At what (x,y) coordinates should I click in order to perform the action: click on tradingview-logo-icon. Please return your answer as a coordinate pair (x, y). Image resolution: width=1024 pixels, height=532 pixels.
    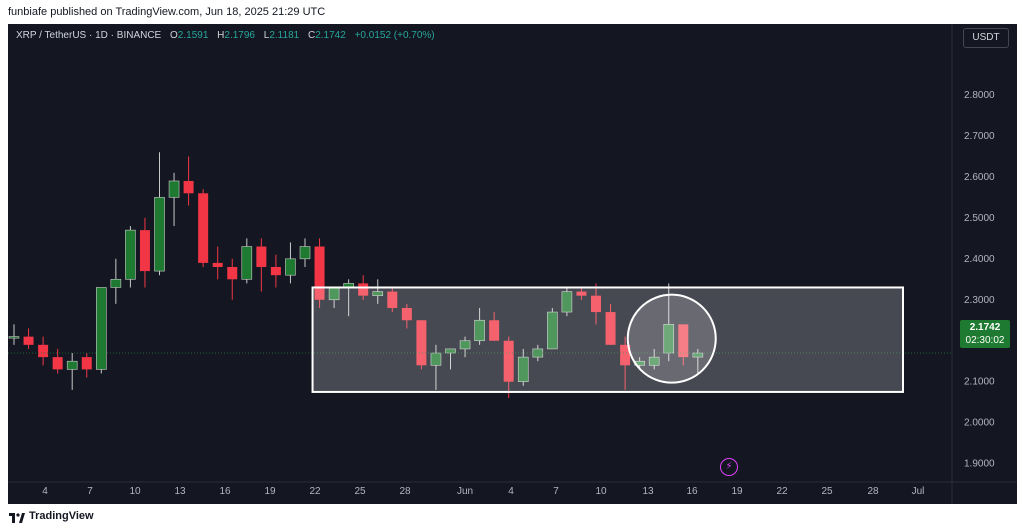
    Looking at the image, I should click on (17, 518).